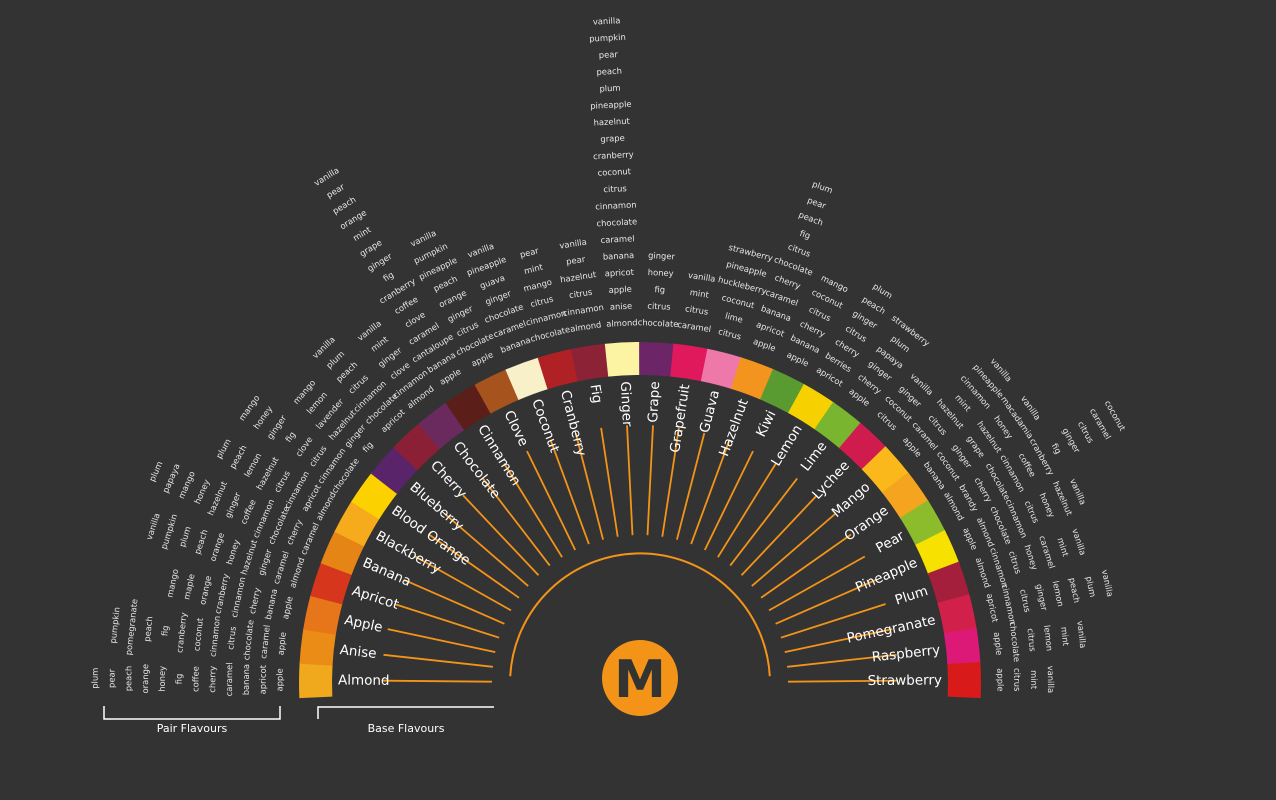  I want to click on spoke-apricot, so click(447, 621).